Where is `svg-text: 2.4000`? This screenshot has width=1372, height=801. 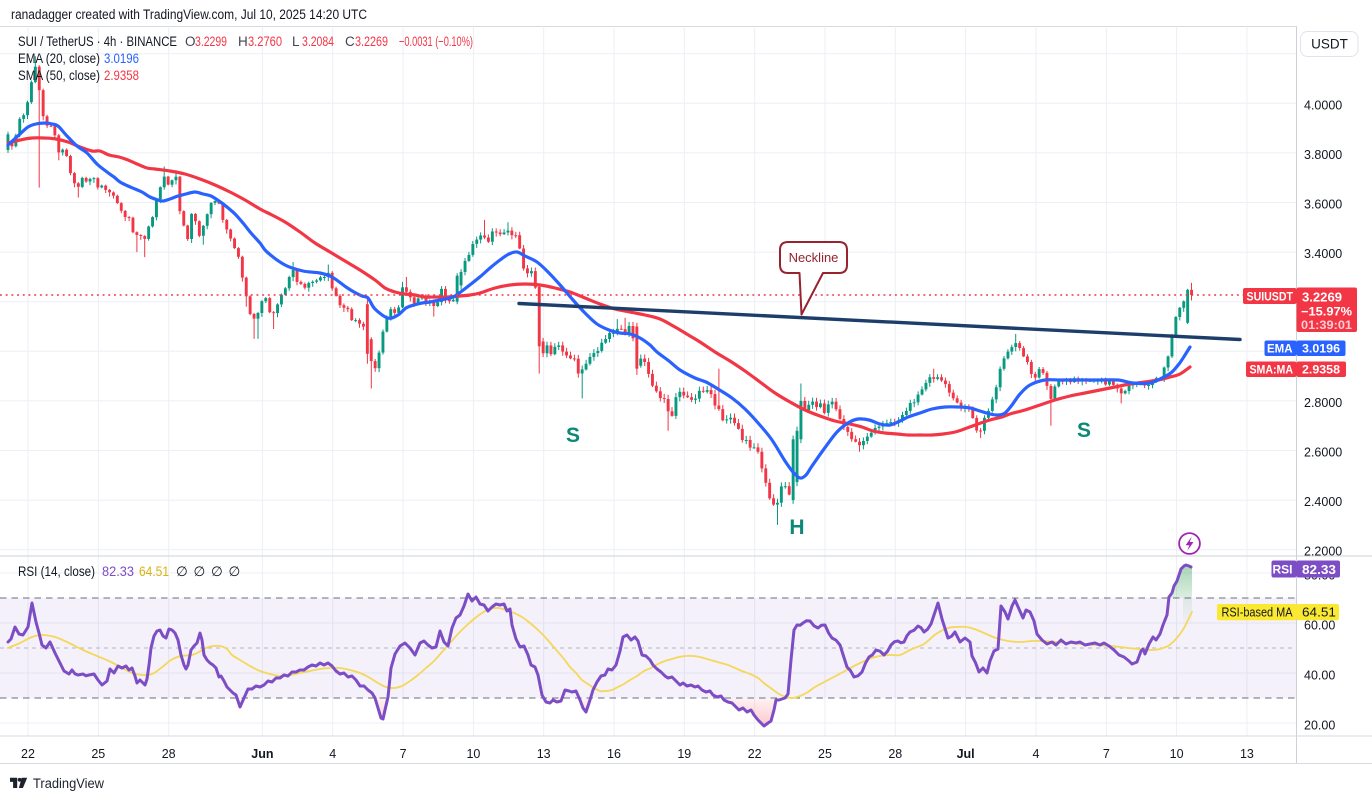 svg-text: 2.4000 is located at coordinates (1323, 502).